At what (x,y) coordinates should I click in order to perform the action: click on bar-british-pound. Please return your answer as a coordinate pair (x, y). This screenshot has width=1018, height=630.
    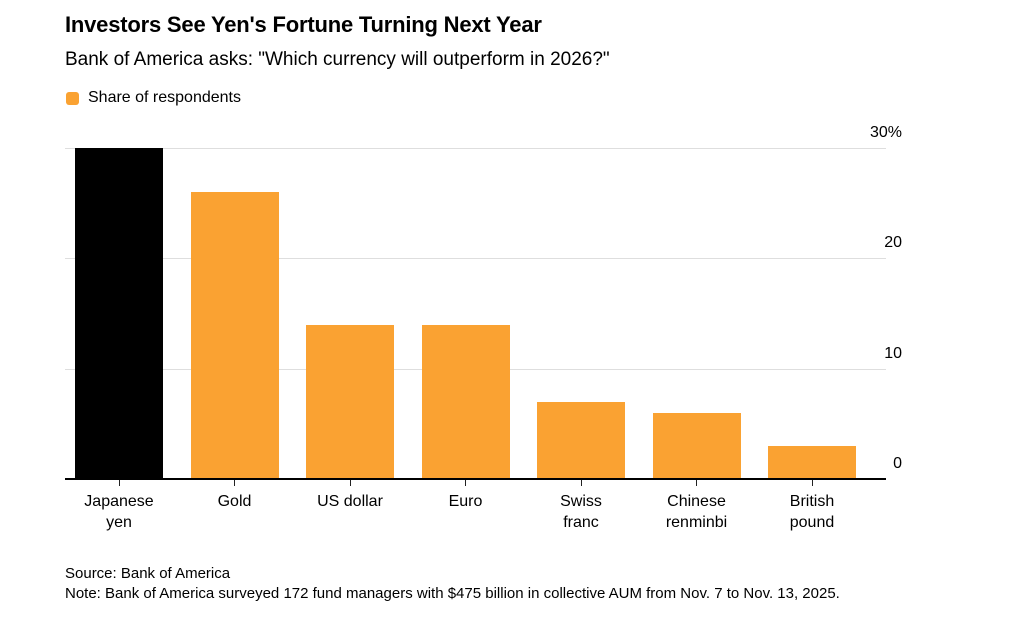
    Looking at the image, I should click on (812, 462).